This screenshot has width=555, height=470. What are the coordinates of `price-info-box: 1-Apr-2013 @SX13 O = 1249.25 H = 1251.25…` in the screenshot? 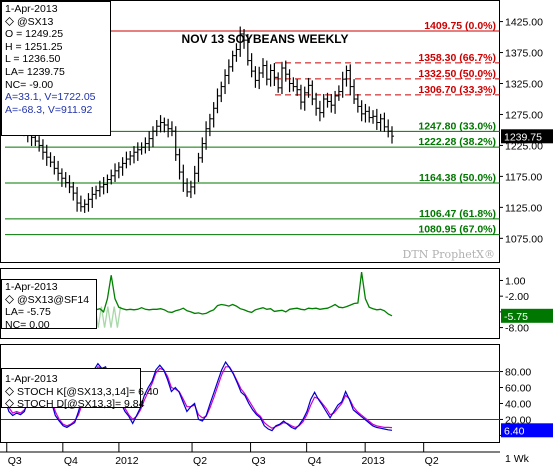 It's located at (56, 68).